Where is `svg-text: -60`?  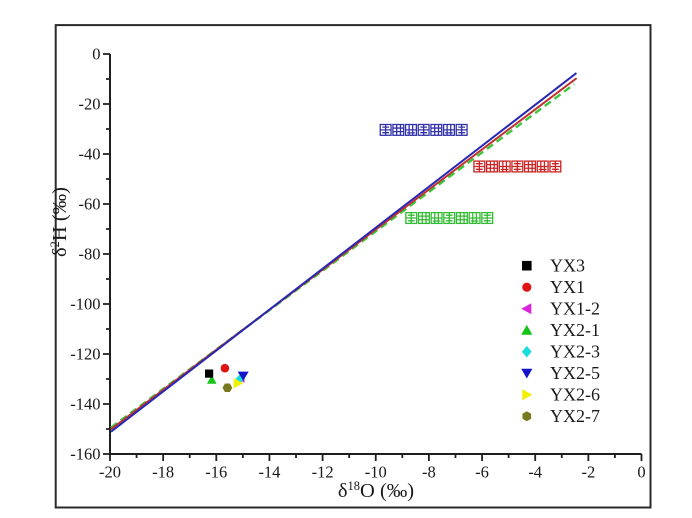 svg-text: -60 is located at coordinates (90, 203).